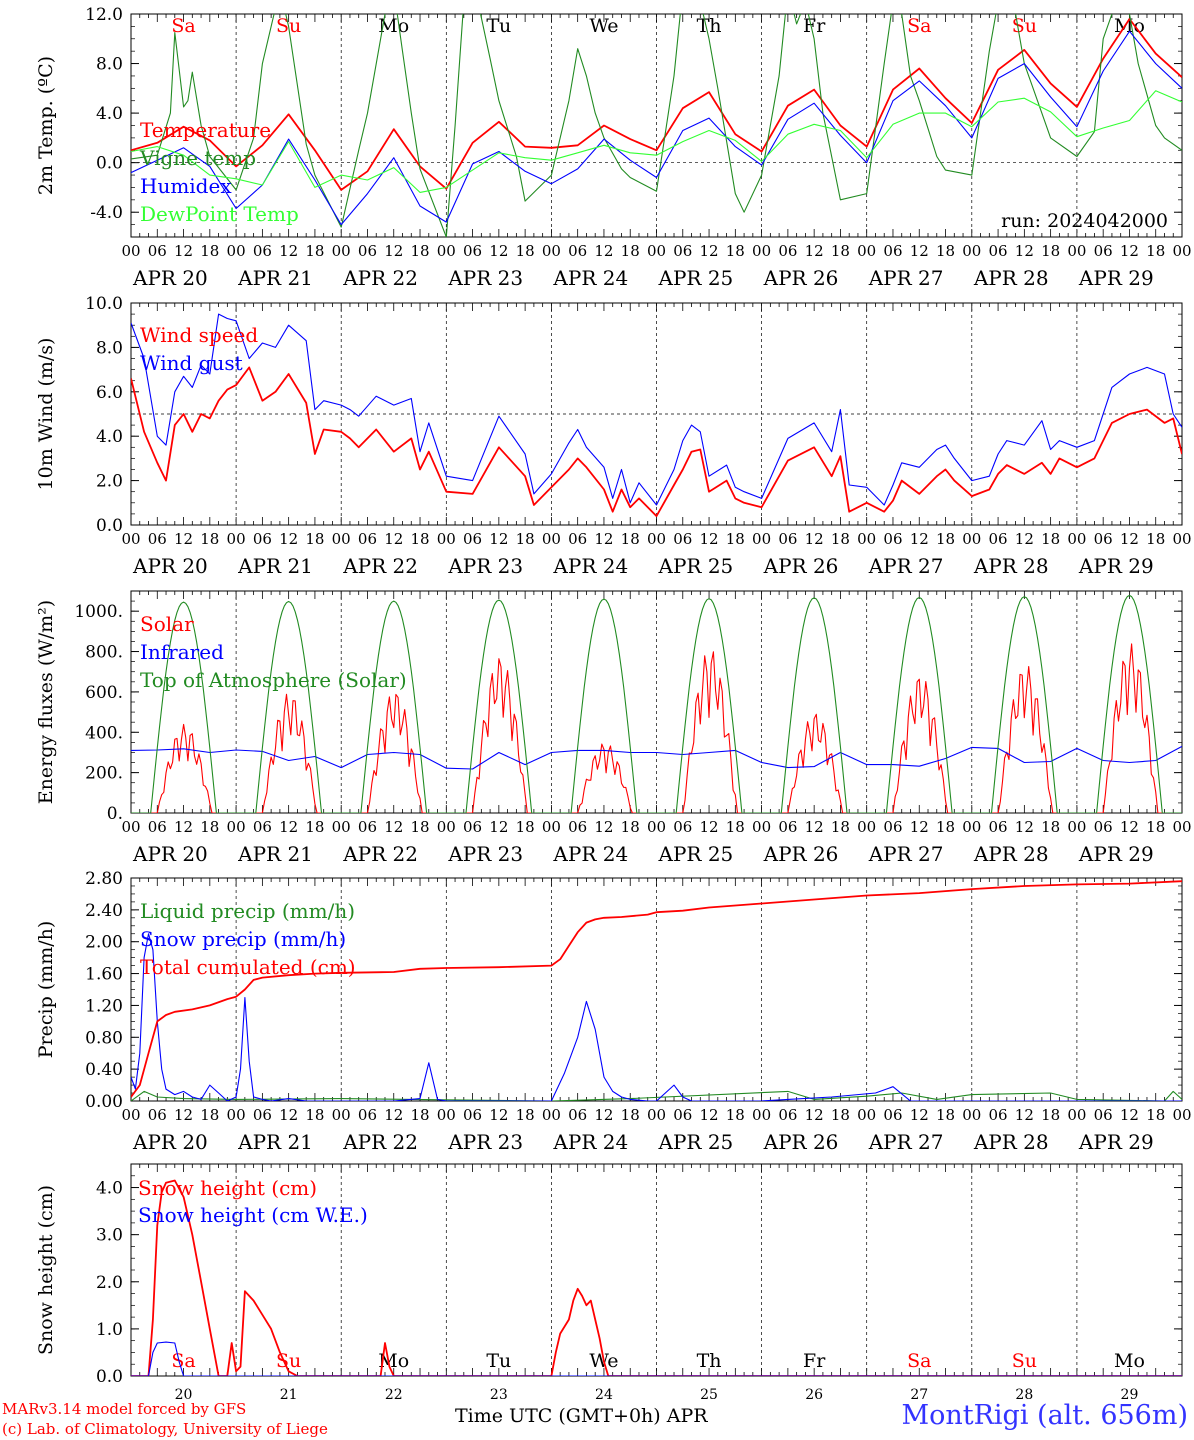 The width and height of the screenshot is (1194, 1440). Describe the element at coordinates (656, 989) in the screenshot. I see `series-line-total-cumulated-cm-` at that location.